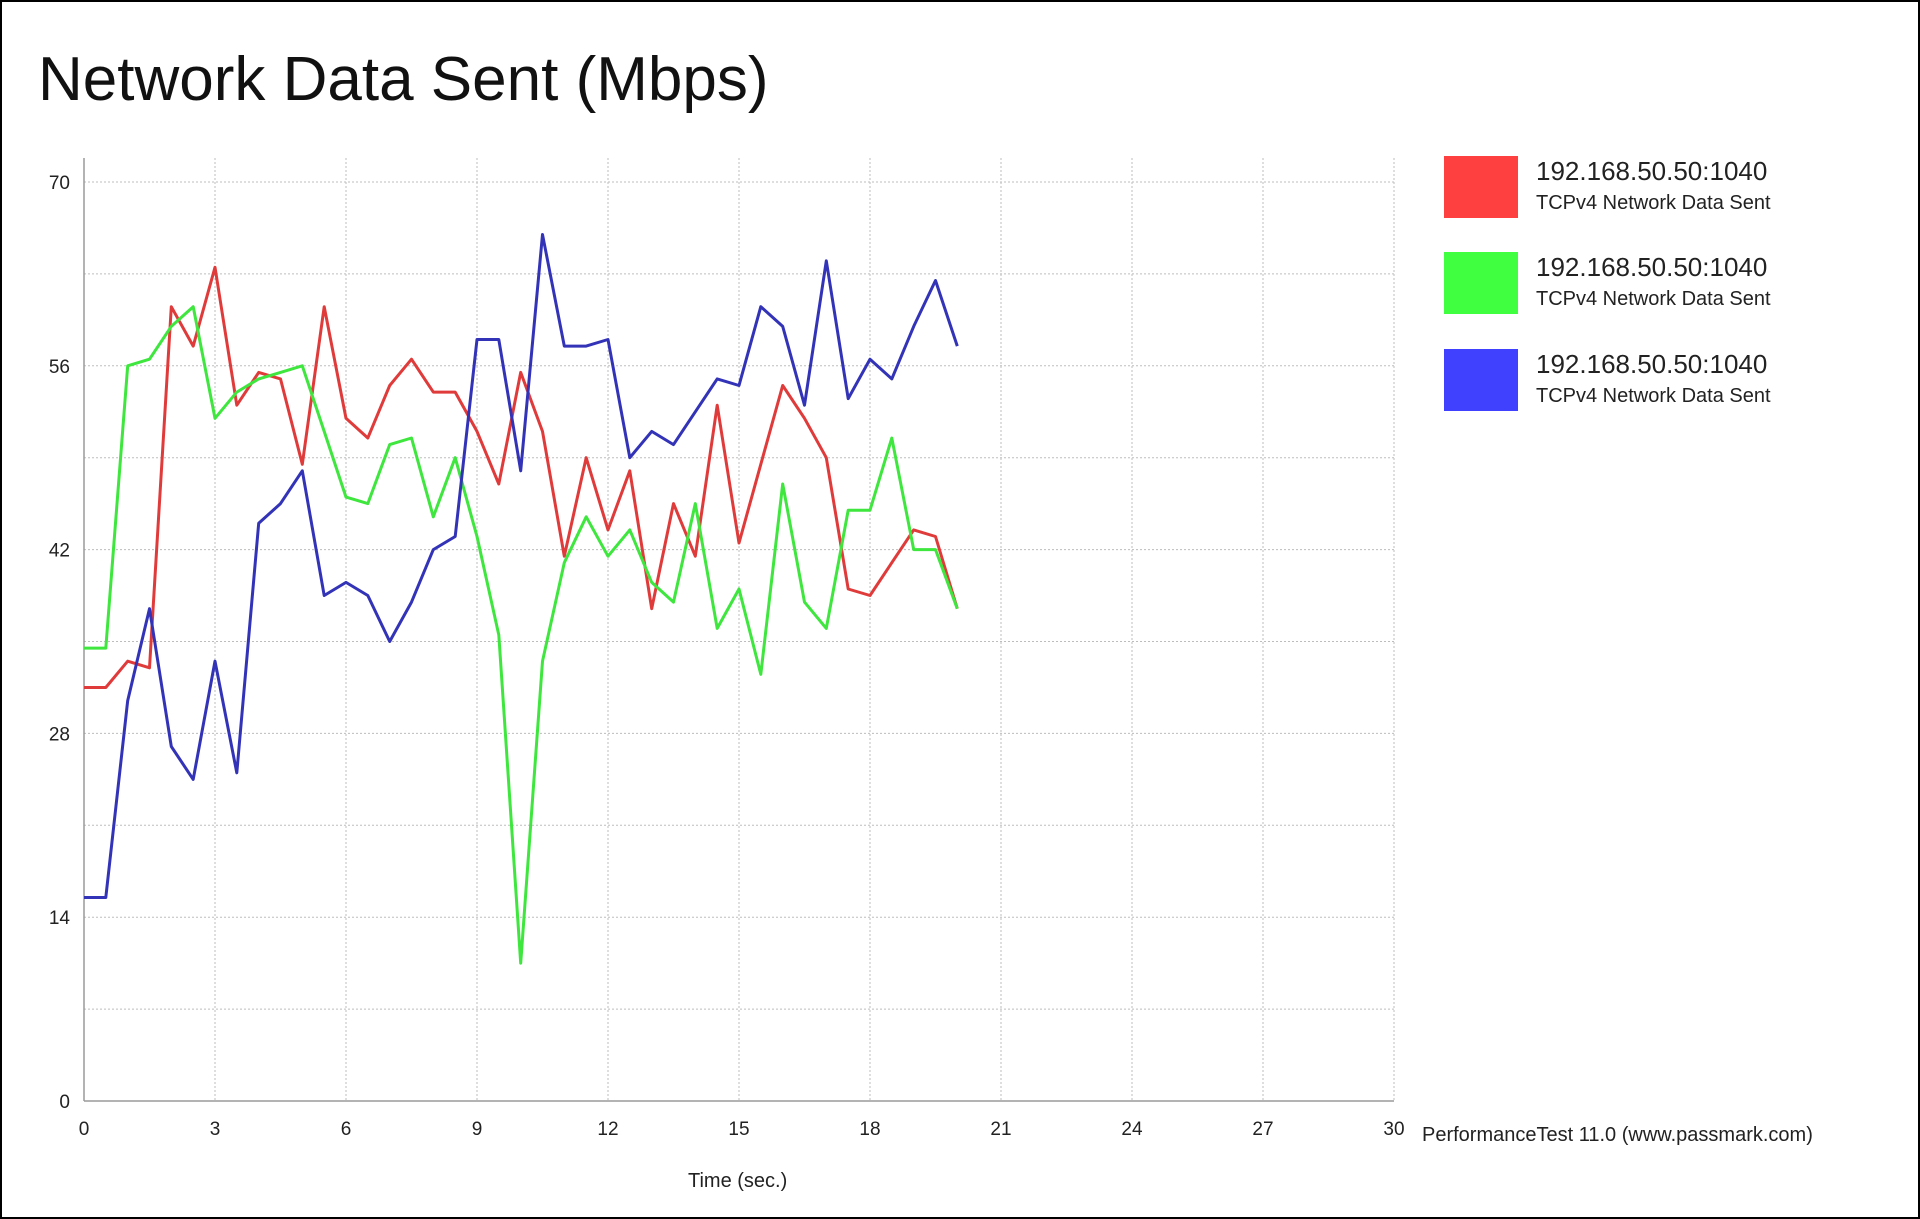 This screenshot has height=1219, width=1920. Describe the element at coordinates (64, 1102) in the screenshot. I see `y-tick-label: 0` at that location.